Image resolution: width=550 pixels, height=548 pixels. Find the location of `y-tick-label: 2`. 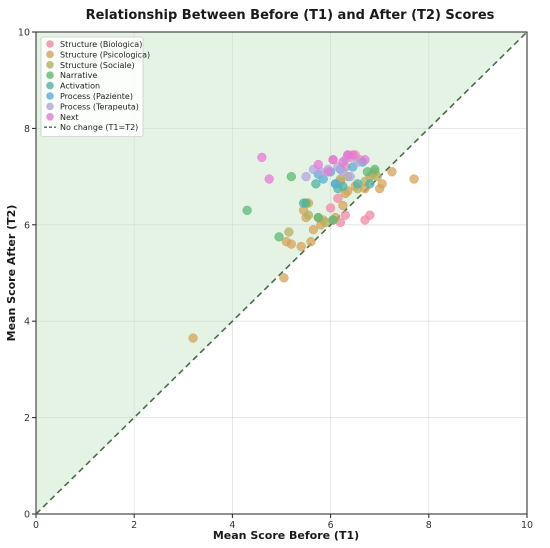

y-tick-label: 2 is located at coordinates (27, 418).